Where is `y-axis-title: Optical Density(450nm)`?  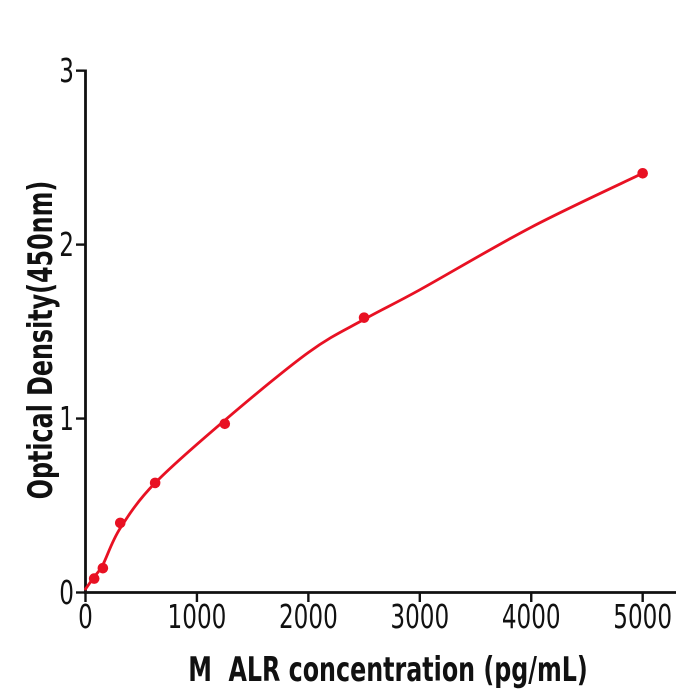 y-axis-title: Optical Density(450nm) is located at coordinates (40, 340).